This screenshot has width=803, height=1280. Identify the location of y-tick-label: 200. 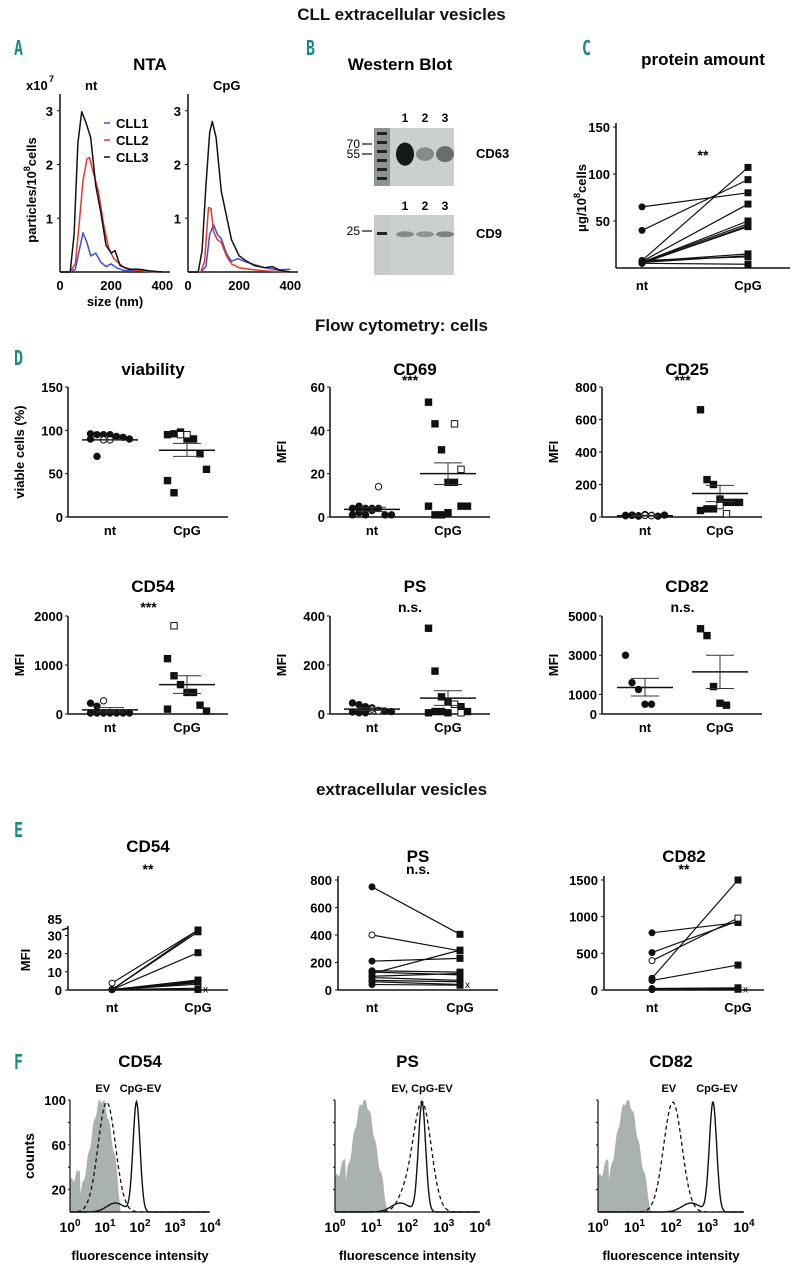
(586, 485).